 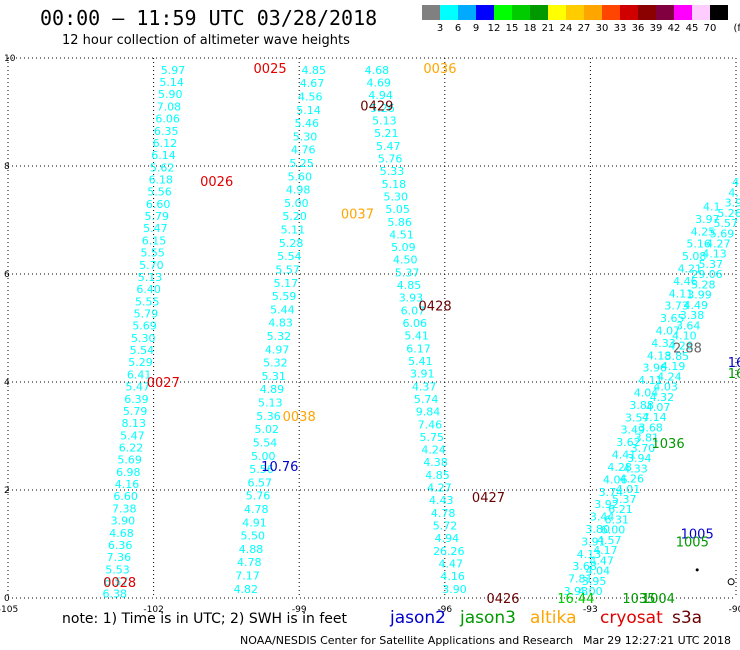 What do you see at coordinates (117, 569) in the screenshot?
I see `wave-height-value: 5.53` at bounding box center [117, 569].